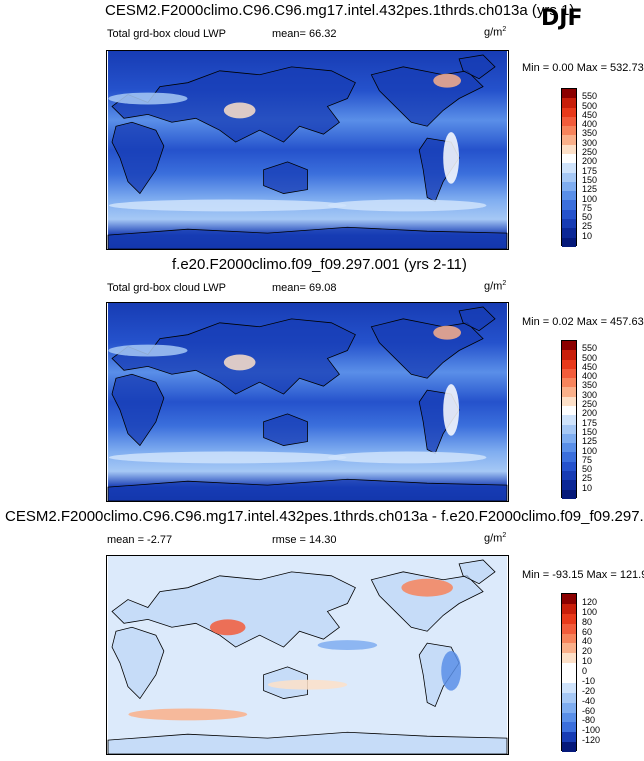  Describe the element at coordinates (587, 207) in the screenshot. I see `colorbar-tick-label: 75` at that location.